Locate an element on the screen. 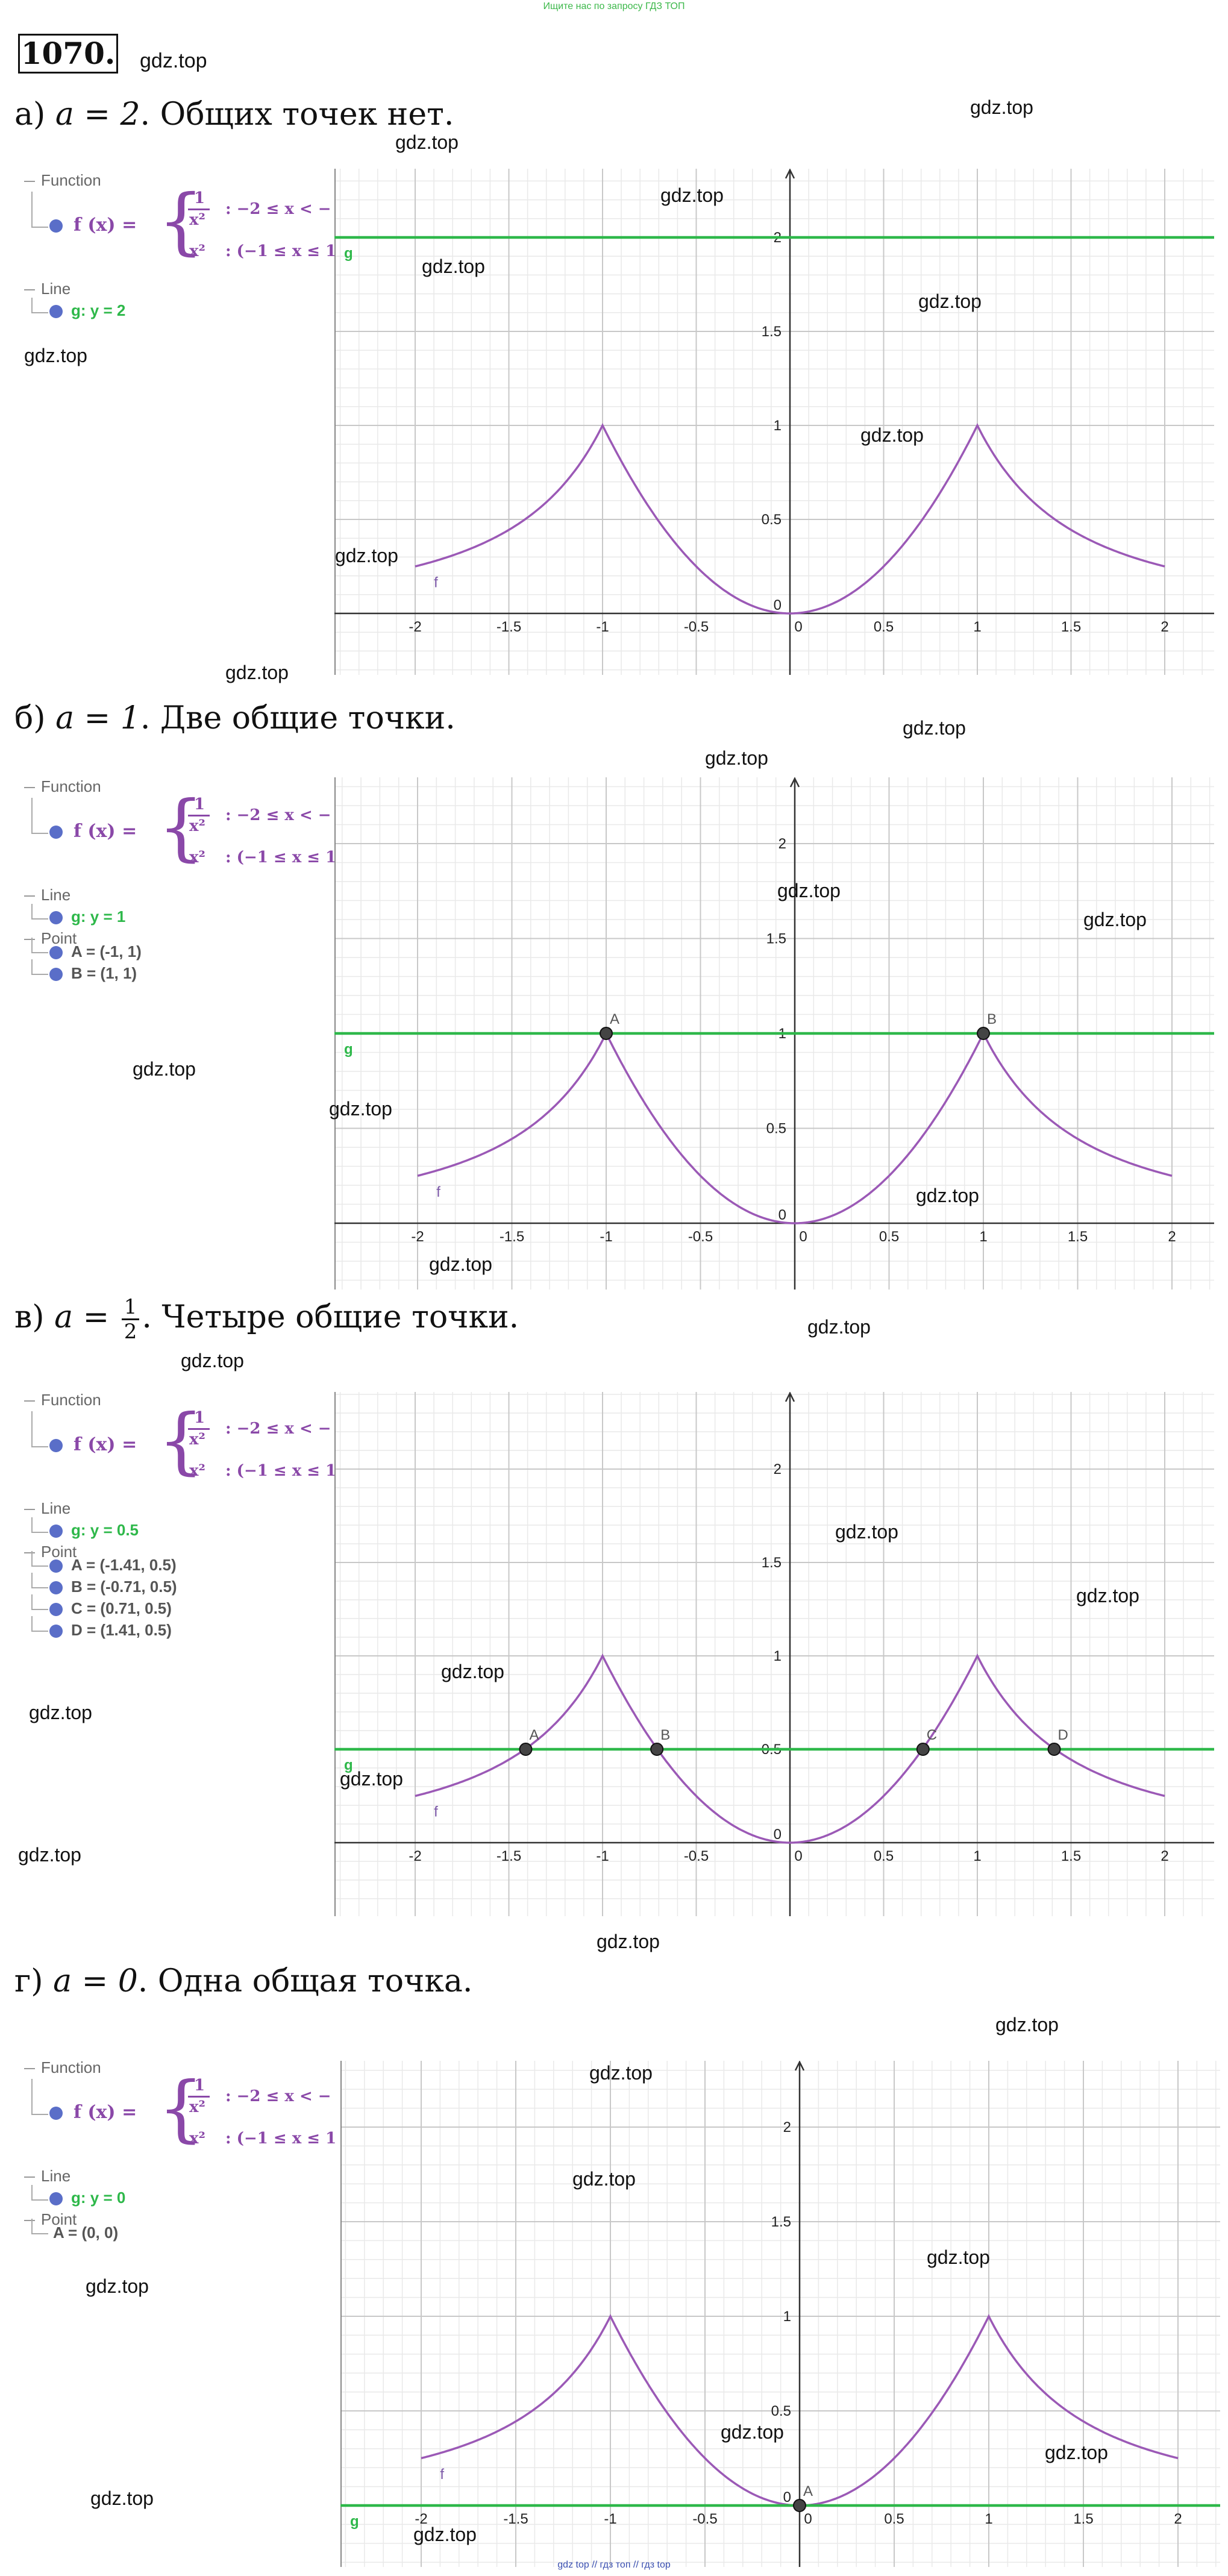 The height and width of the screenshot is (2576, 1228). footer: gdz top // гдз топ // гдз top is located at coordinates (614, 2565).